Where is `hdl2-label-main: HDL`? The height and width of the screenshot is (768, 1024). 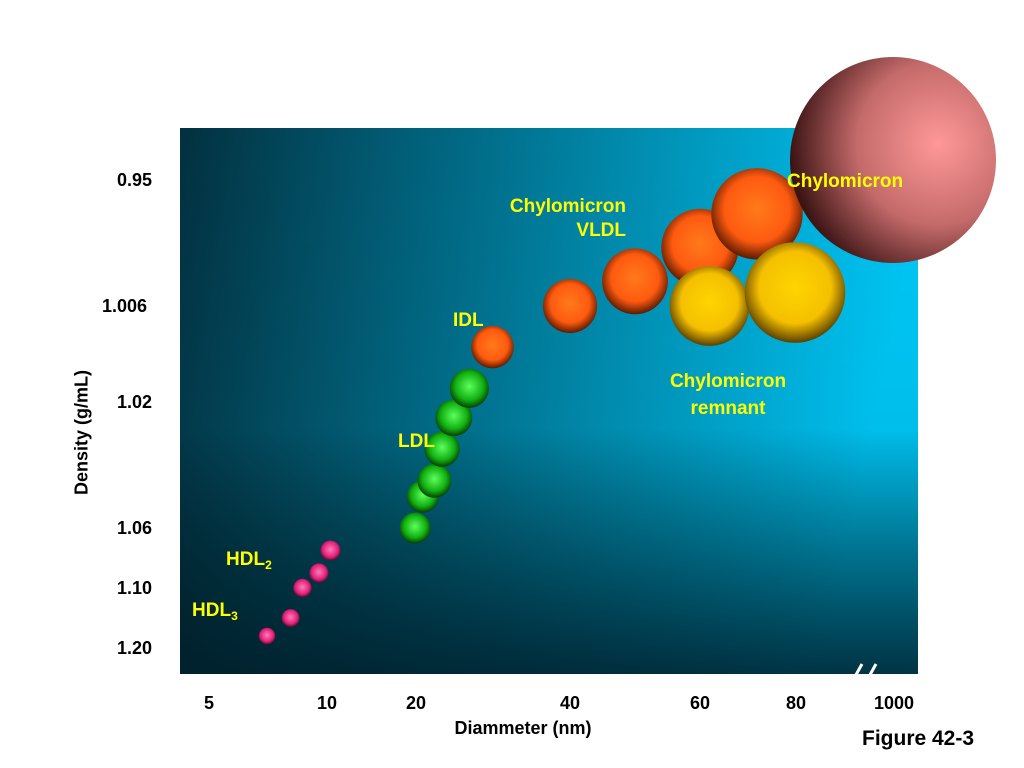 hdl2-label-main: HDL is located at coordinates (246, 559).